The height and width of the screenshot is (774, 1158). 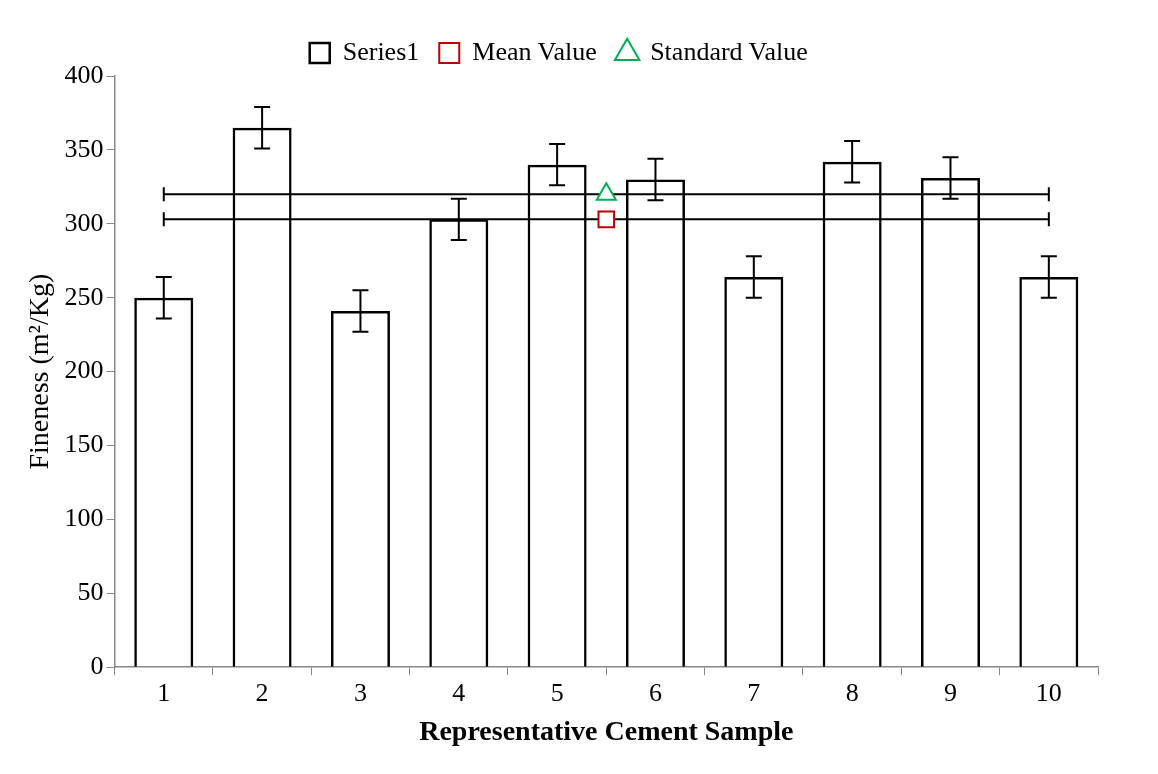 I want to click on y-tick-label: 150, so click(x=84, y=444).